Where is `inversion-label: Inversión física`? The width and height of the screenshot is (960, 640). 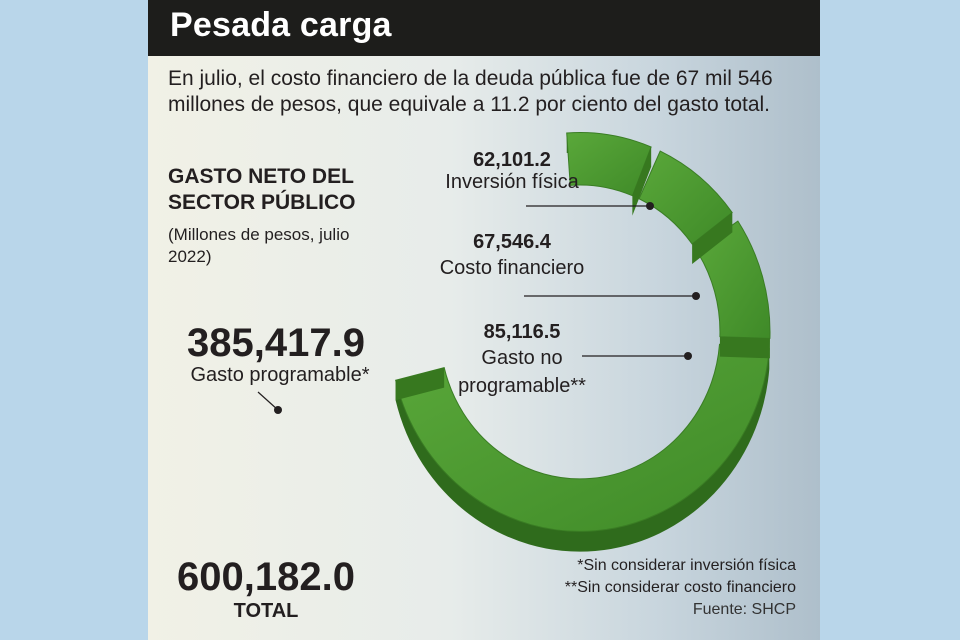
inversion-label: Inversión física is located at coordinates (512, 182).